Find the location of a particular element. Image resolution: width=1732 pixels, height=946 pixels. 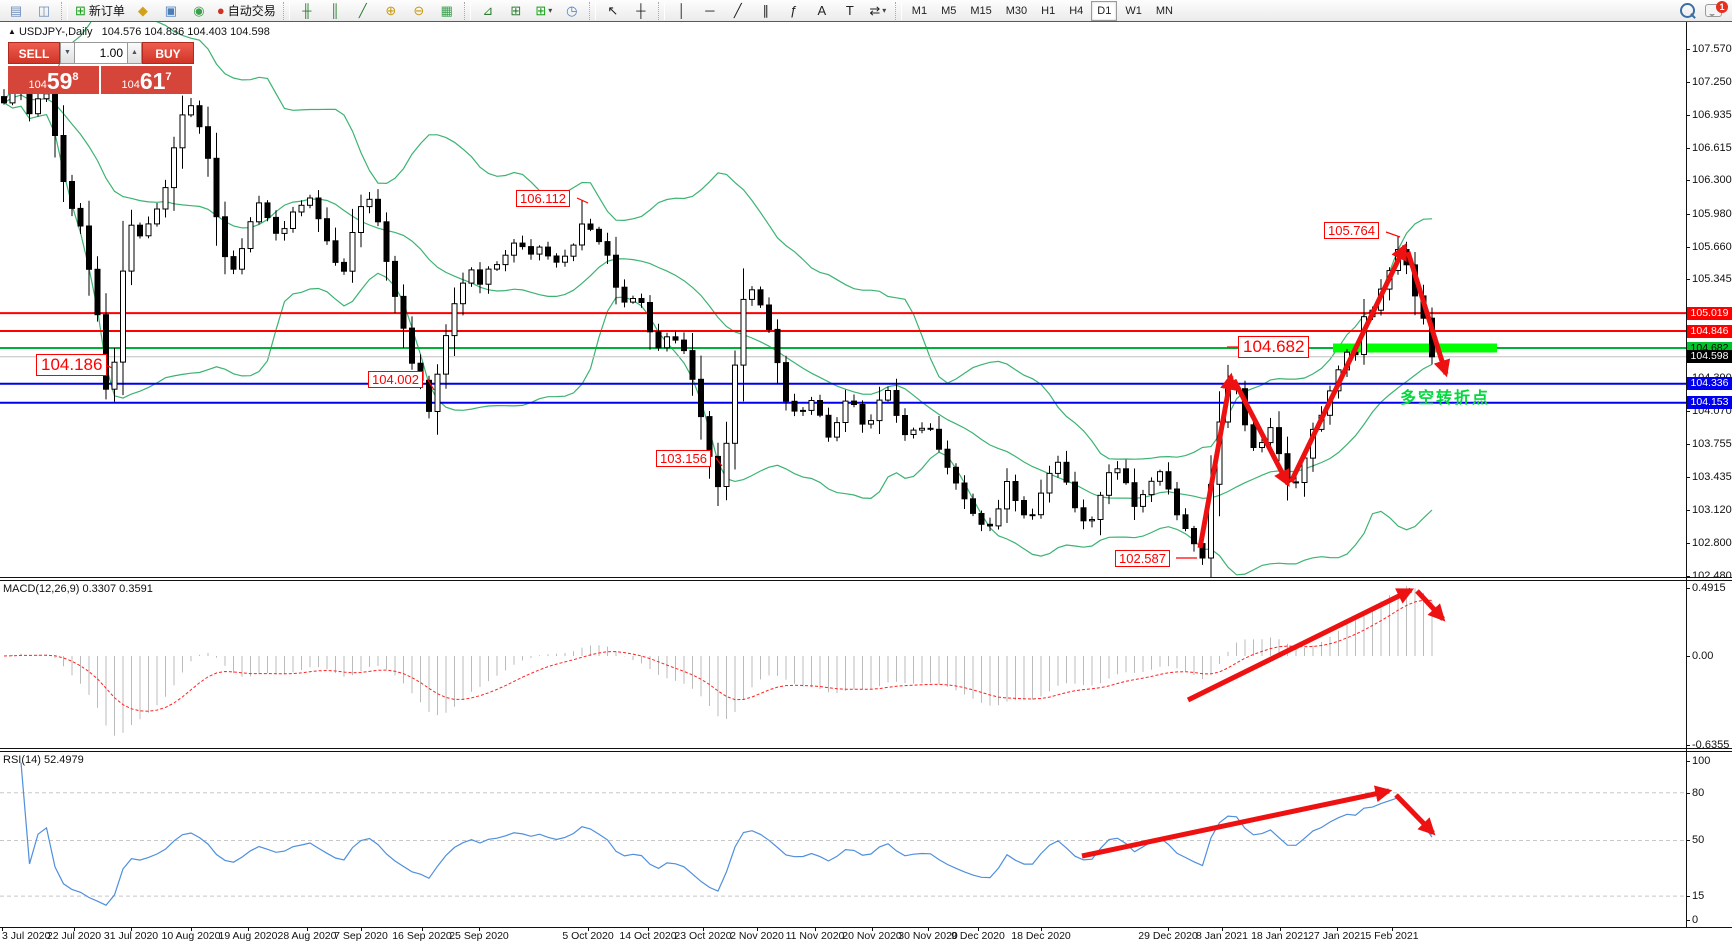

clock-icon: ◷ is located at coordinates (572, 11).